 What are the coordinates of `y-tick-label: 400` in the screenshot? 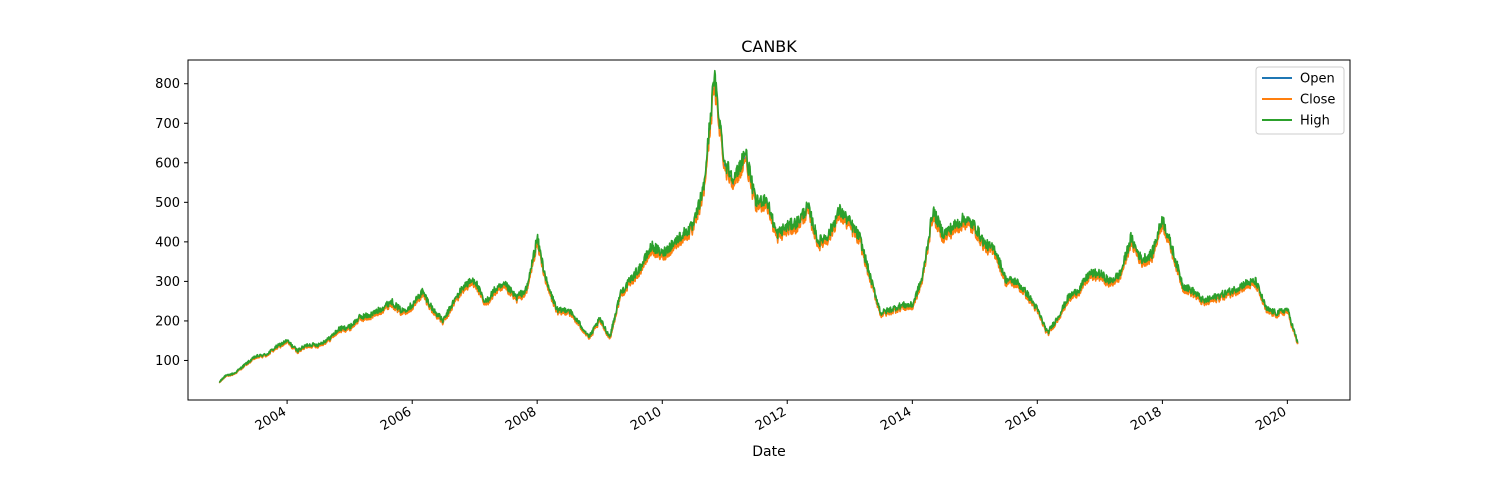 It's located at (167, 242).